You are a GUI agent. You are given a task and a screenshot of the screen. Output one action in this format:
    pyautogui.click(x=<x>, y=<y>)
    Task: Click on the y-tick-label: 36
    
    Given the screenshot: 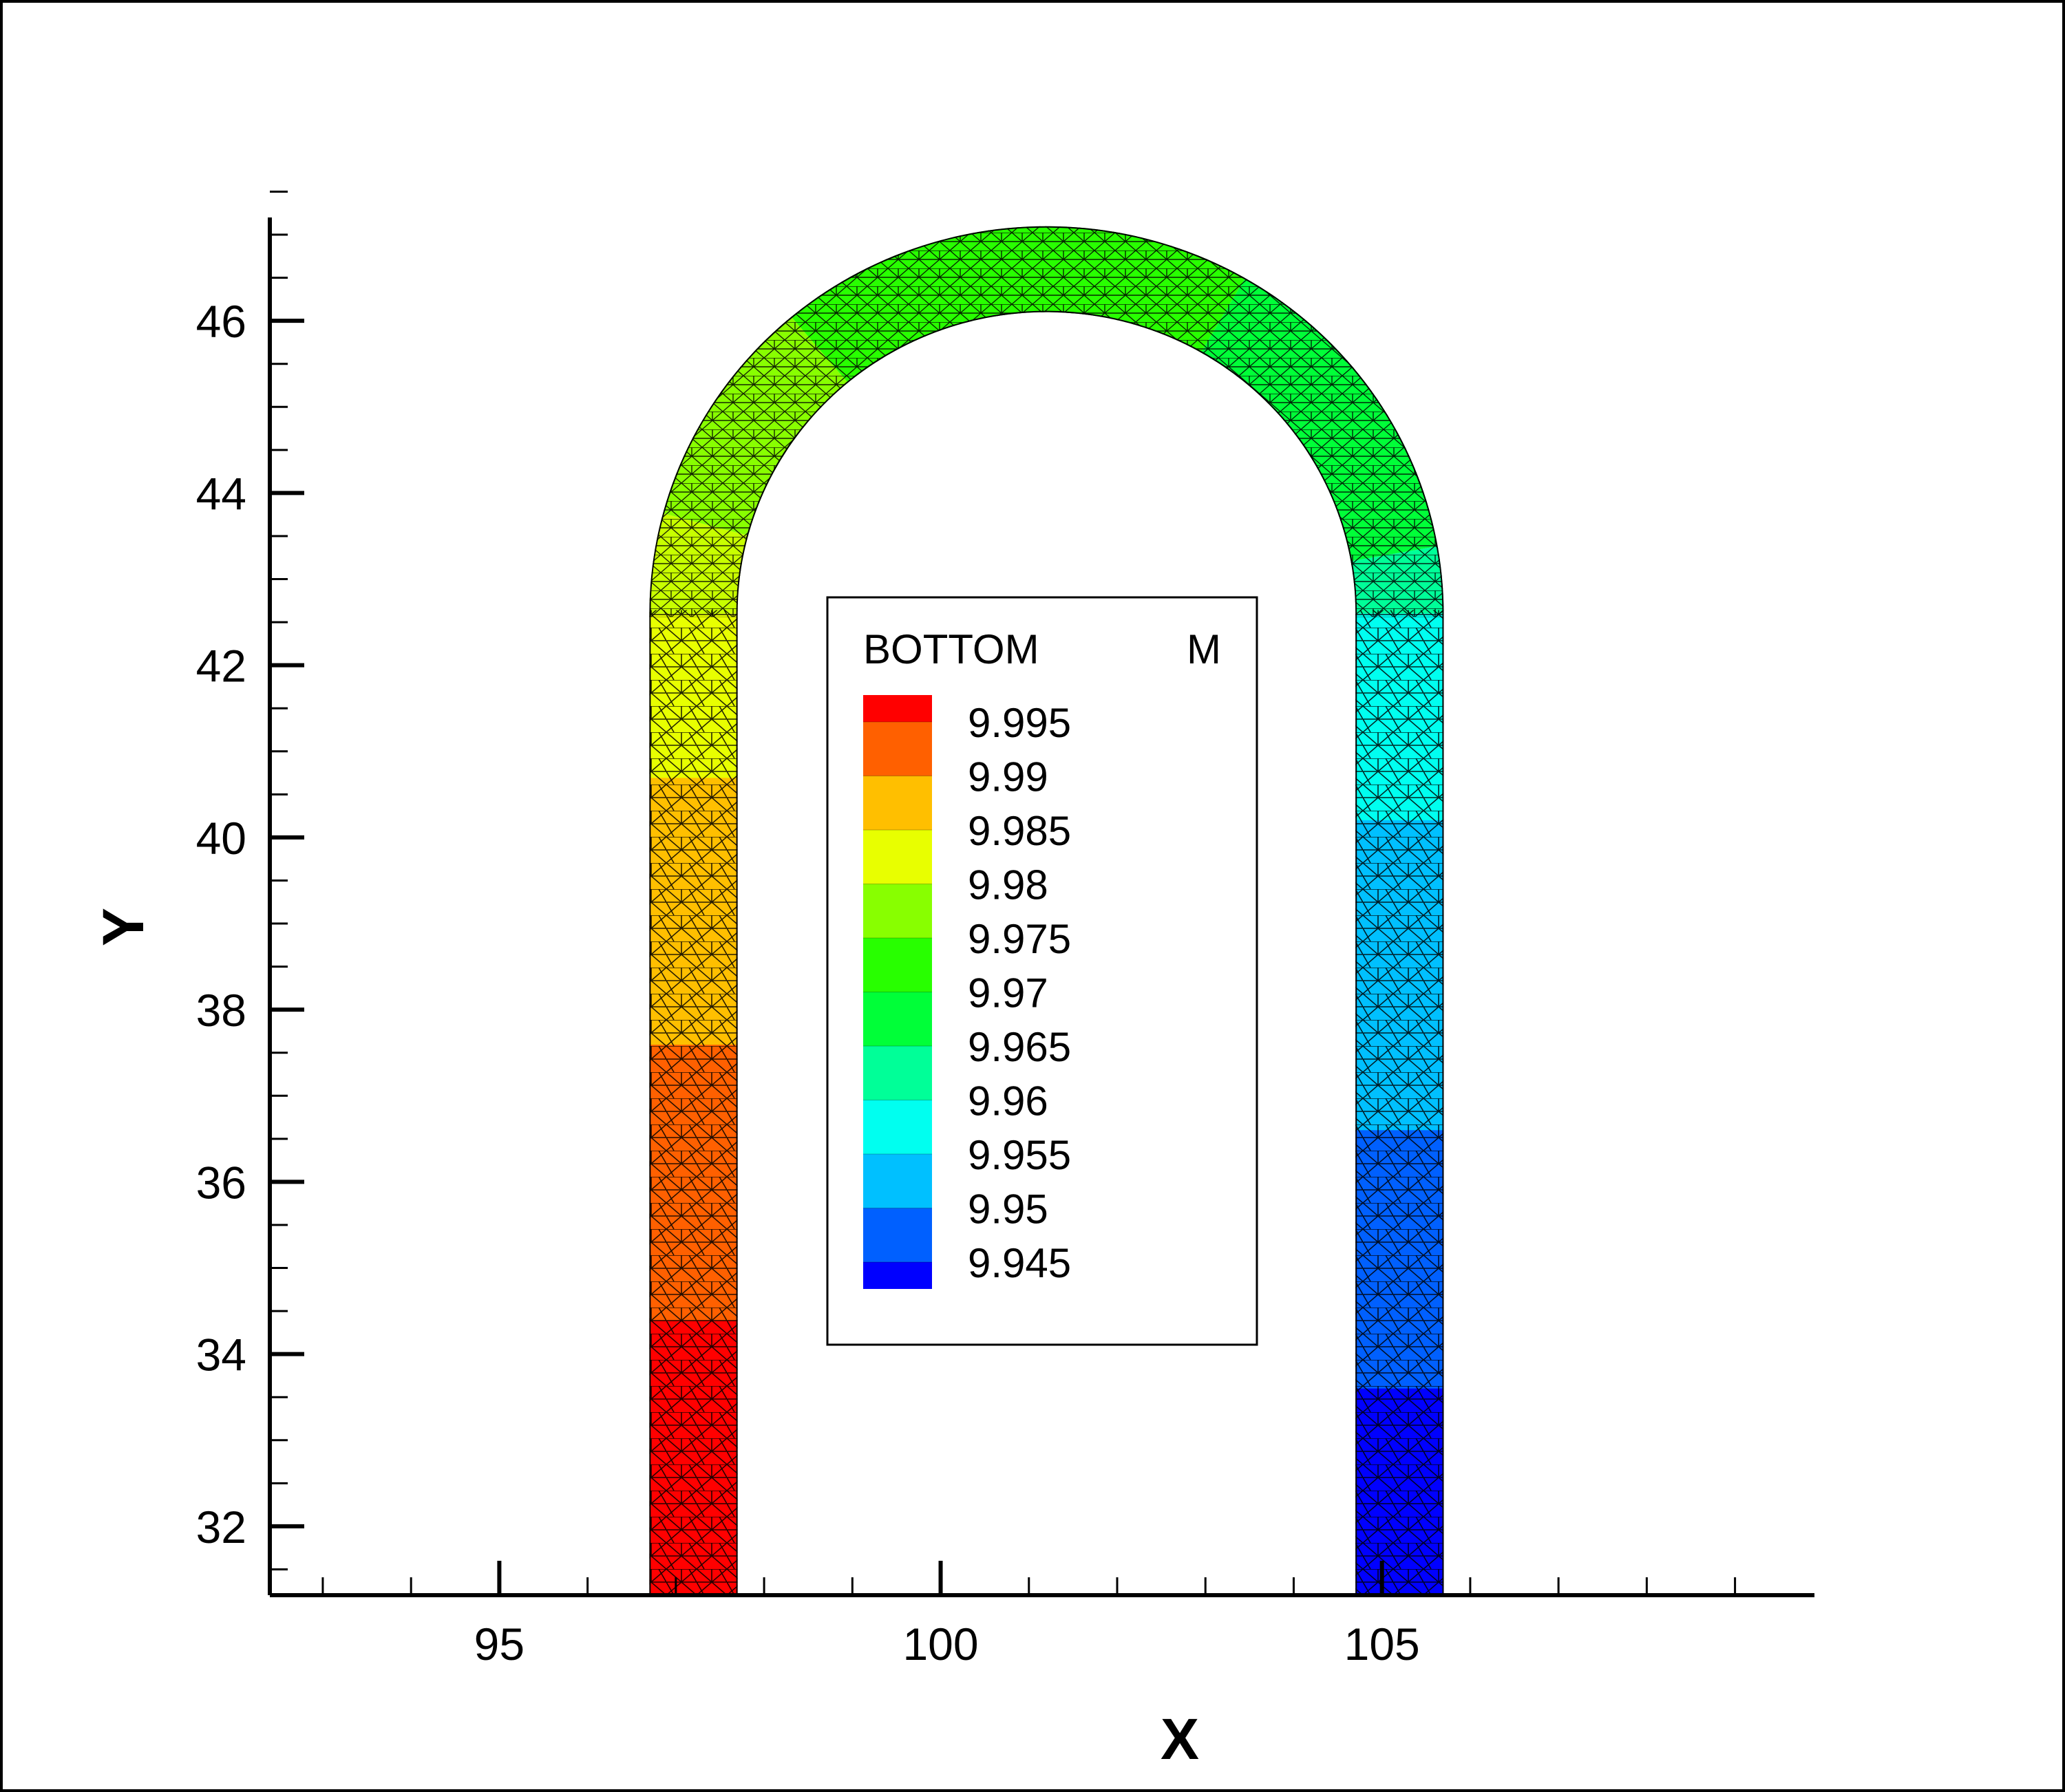 What is the action you would take?
    pyautogui.click(x=221, y=1182)
    